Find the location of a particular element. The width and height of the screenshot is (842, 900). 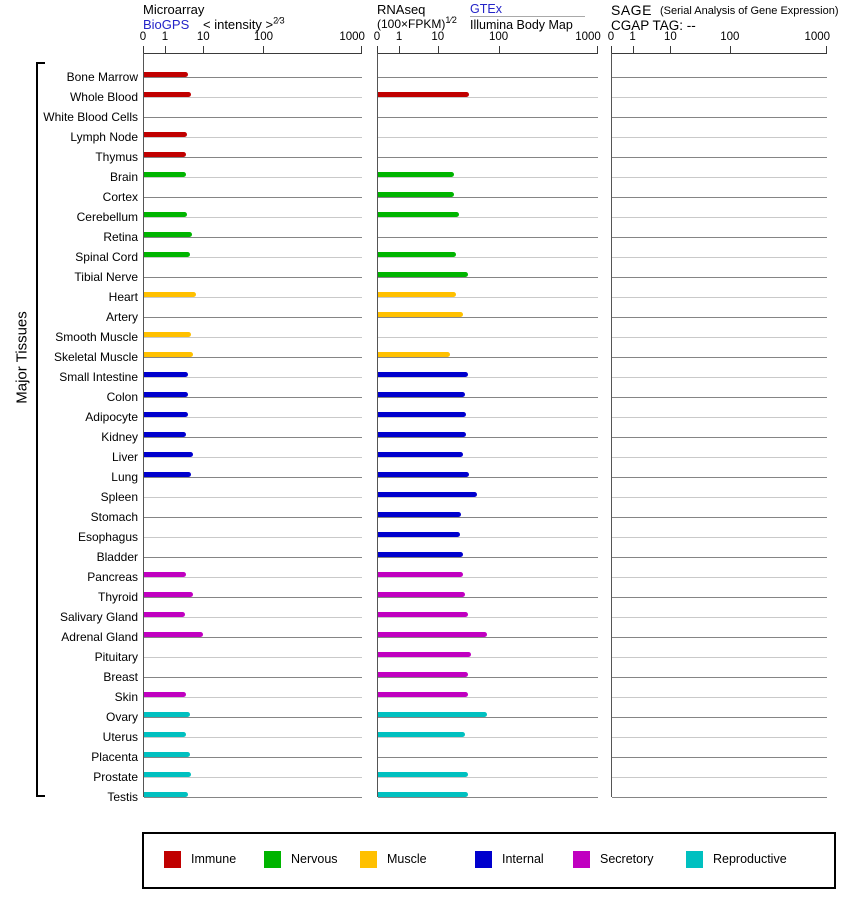

tissue-label: Whole Blood is located at coordinates (103, 97).